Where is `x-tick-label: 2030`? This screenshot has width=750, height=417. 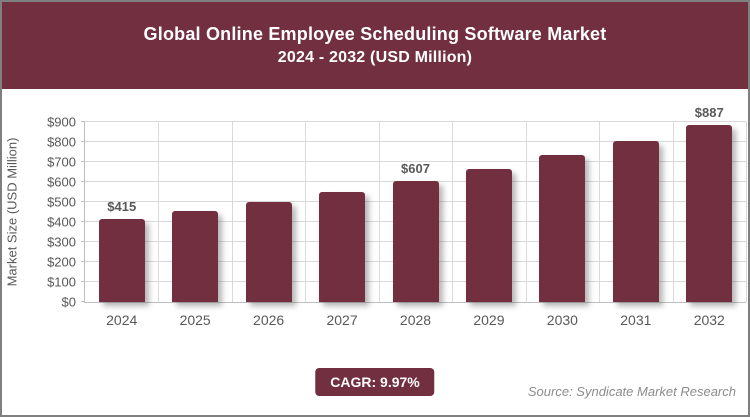
x-tick-label: 2030 is located at coordinates (562, 320).